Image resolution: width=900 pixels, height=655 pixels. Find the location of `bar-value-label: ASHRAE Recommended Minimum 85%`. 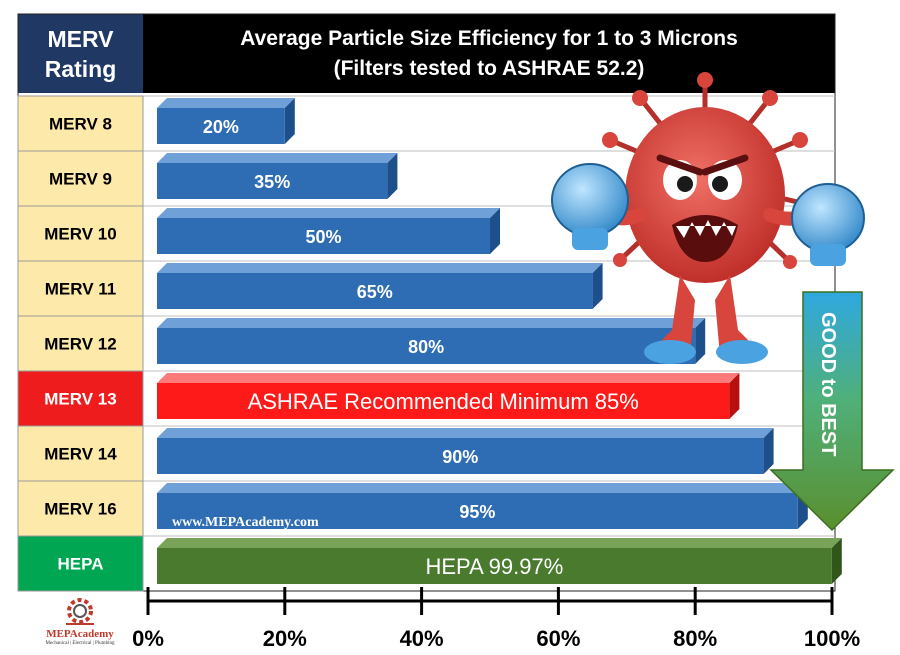

bar-value-label: ASHRAE Recommended Minimum 85% is located at coordinates (443, 401).